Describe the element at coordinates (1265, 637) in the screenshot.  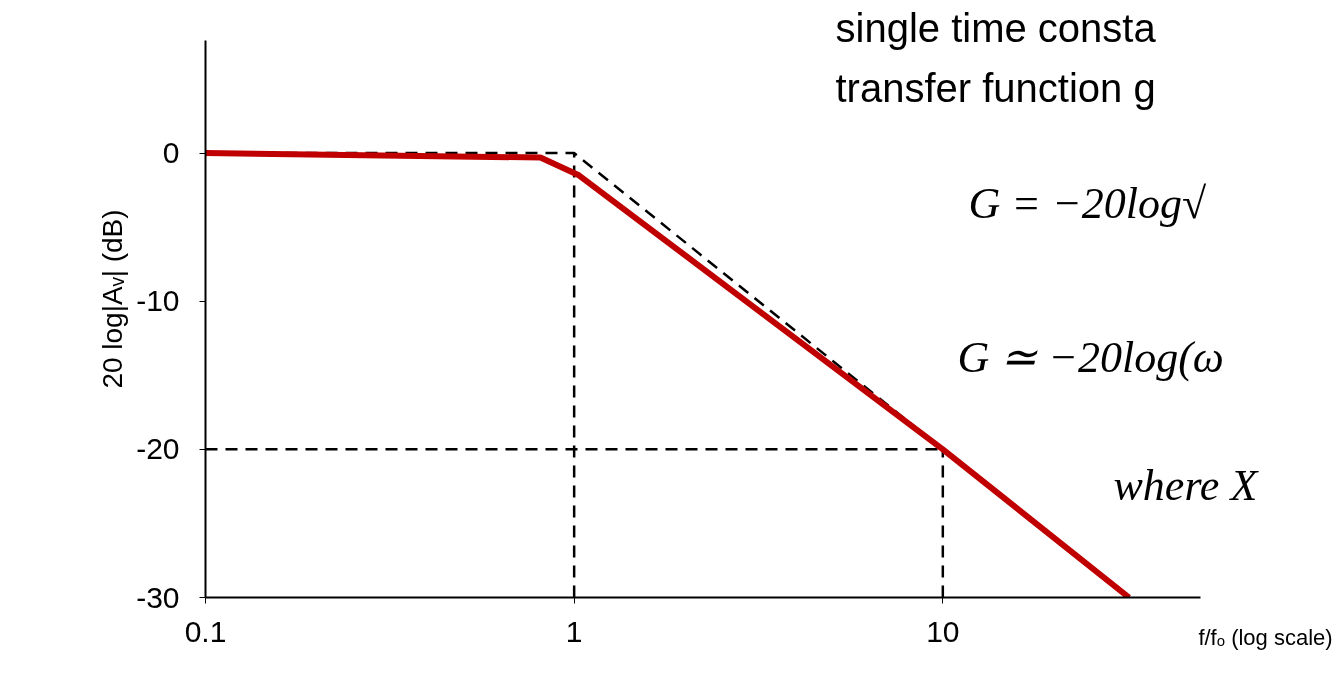
I see `x-axis-title: f/fₒ (log scale)` at that location.